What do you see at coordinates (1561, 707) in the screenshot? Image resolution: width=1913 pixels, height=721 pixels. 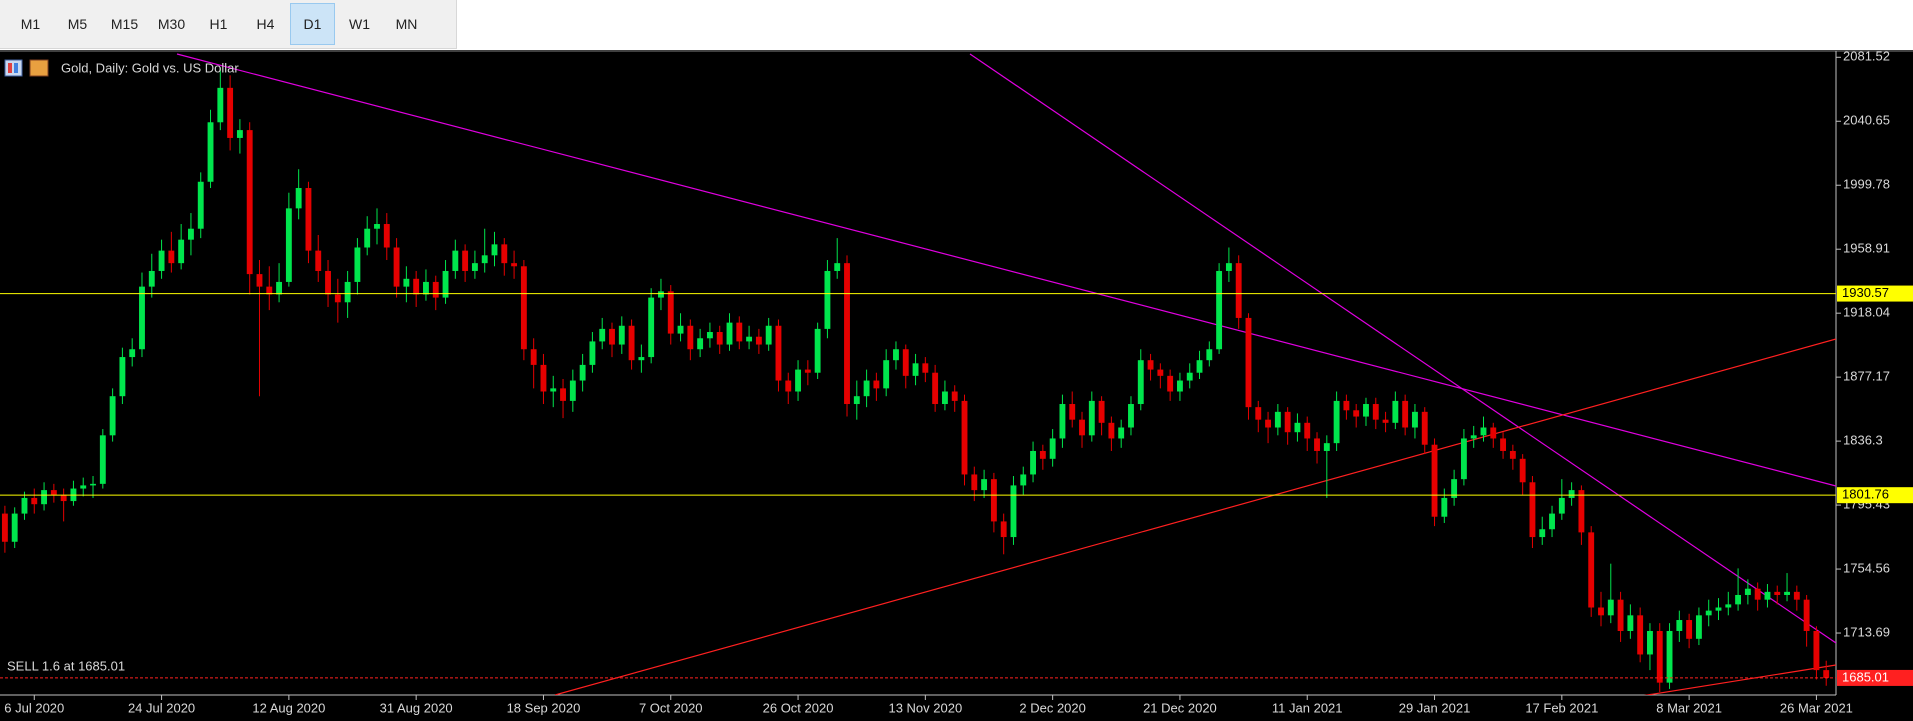 I see `x-tick-label: 17 Feb 2021` at bounding box center [1561, 707].